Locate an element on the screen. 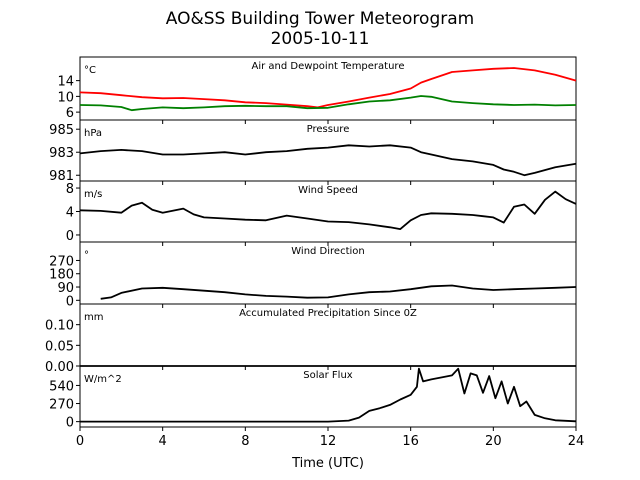 The height and width of the screenshot is (480, 640). panel-title-precip: Accumulated Precipitation Since 0Z is located at coordinates (328, 313).